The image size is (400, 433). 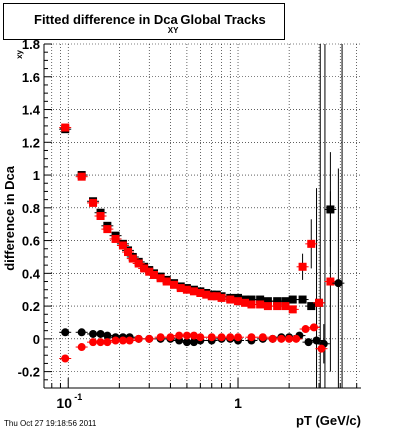 What do you see at coordinates (31, 77) in the screenshot?
I see `y-tick-label: 1.6` at bounding box center [31, 77].